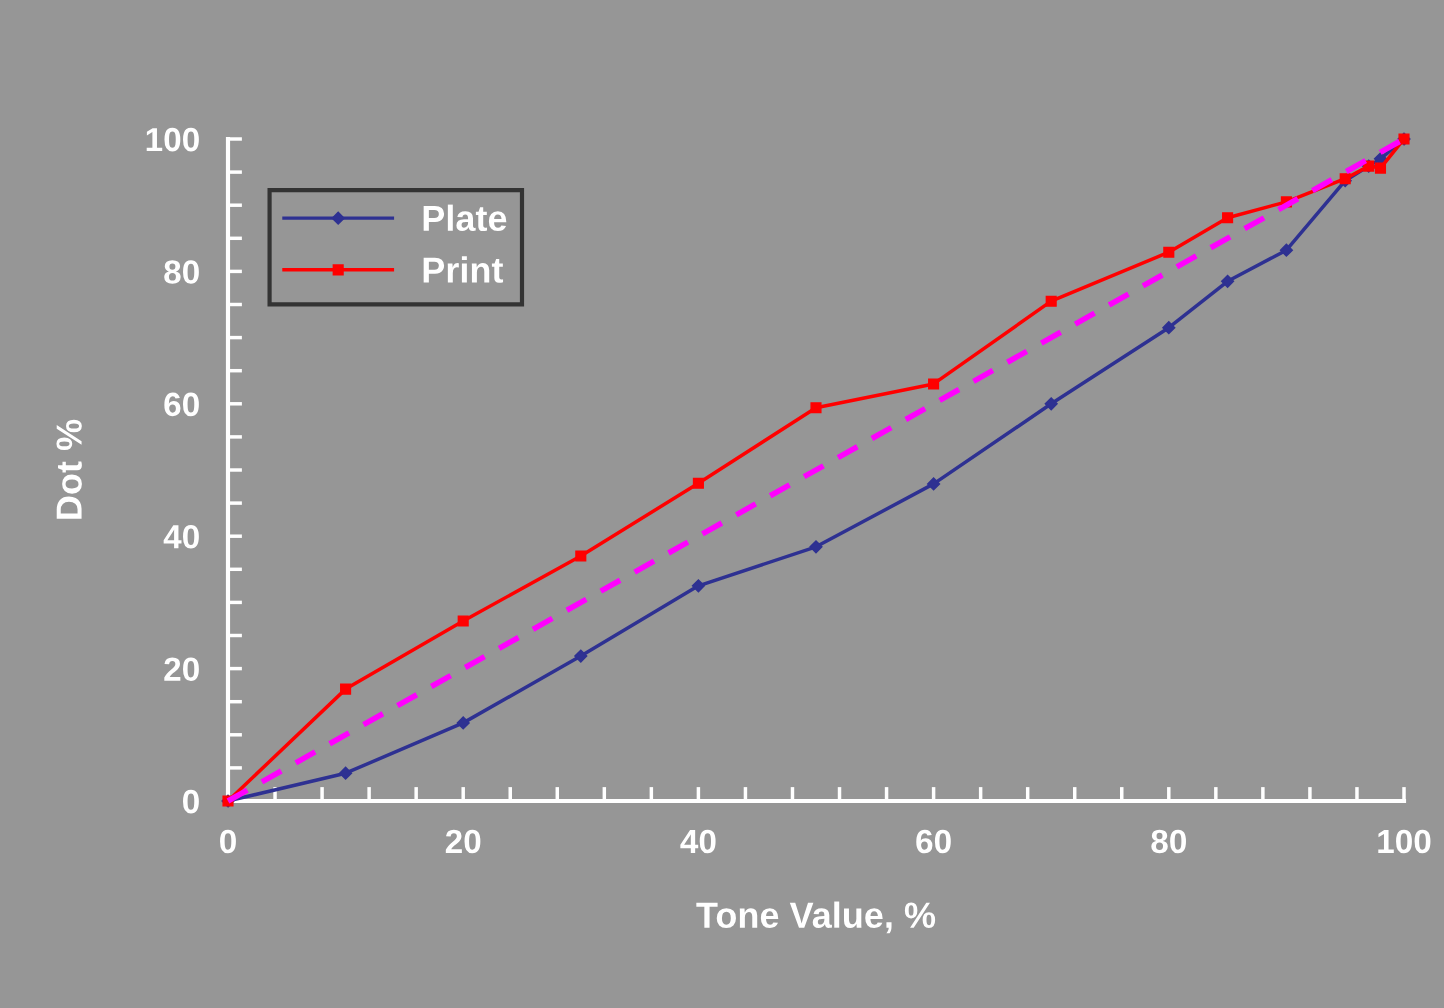 The height and width of the screenshot is (1008, 1444). Describe the element at coordinates (181, 404) in the screenshot. I see `y-tick-label: 60` at that location.